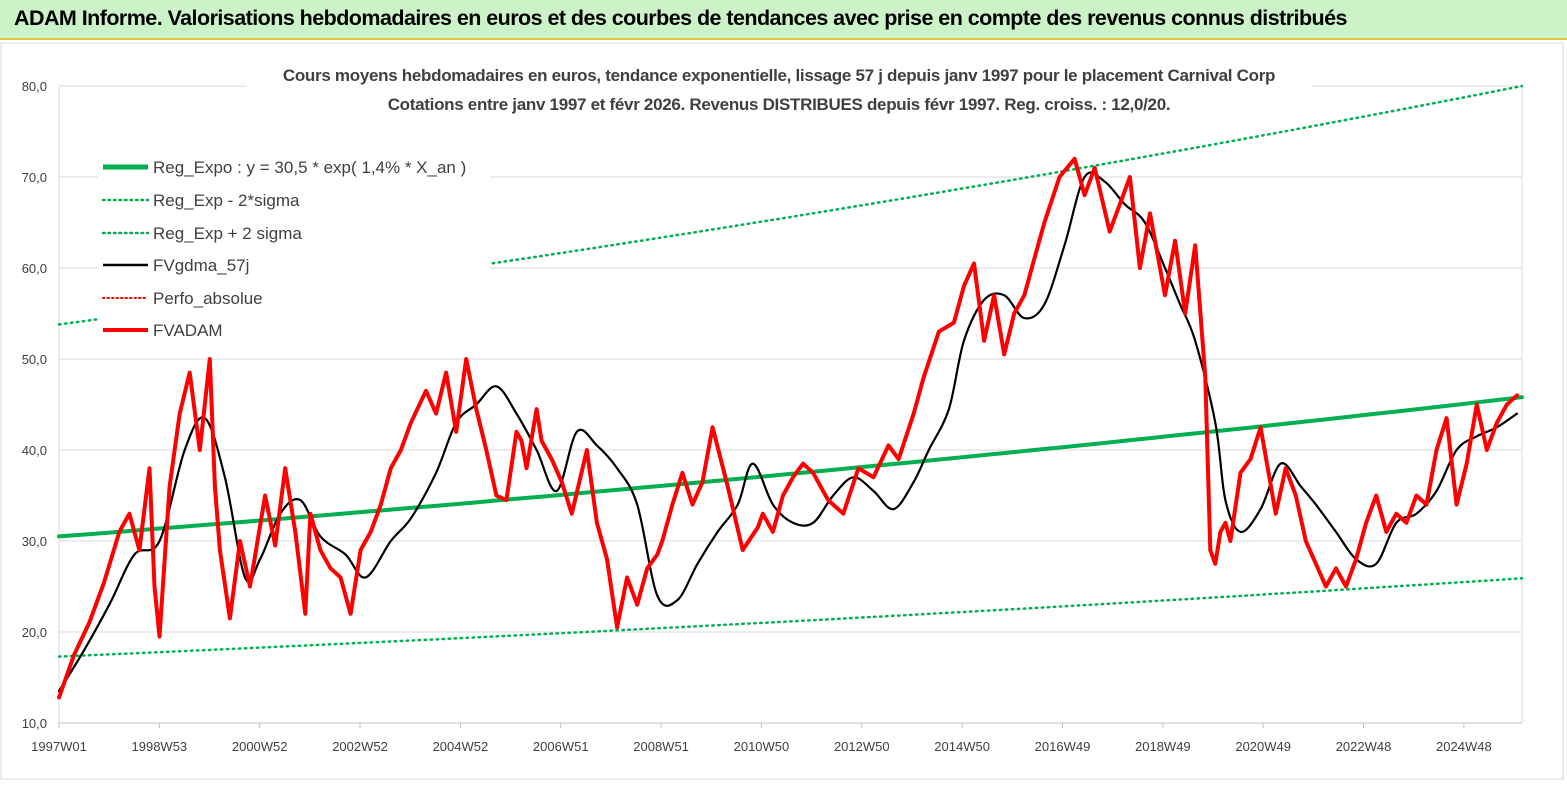 This screenshot has width=1567, height=788. I want to click on y-tick-label: 60,0, so click(34, 268).